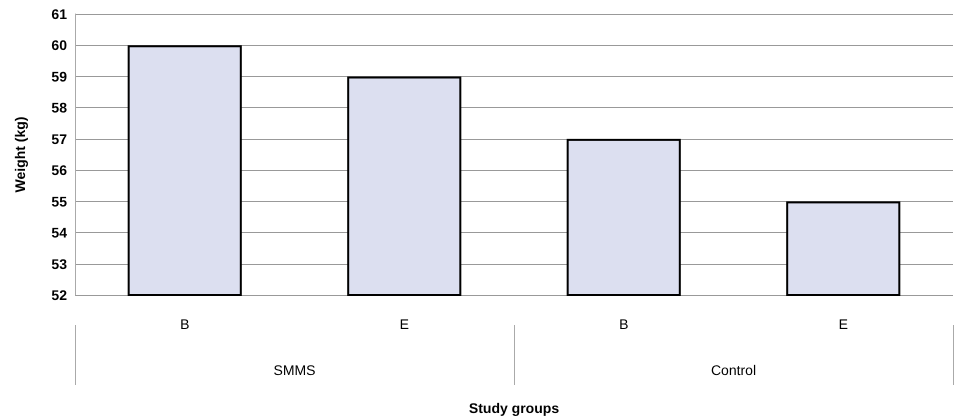 The height and width of the screenshot is (420, 955). What do you see at coordinates (59, 76) in the screenshot?
I see `y-tick-label: 59` at bounding box center [59, 76].